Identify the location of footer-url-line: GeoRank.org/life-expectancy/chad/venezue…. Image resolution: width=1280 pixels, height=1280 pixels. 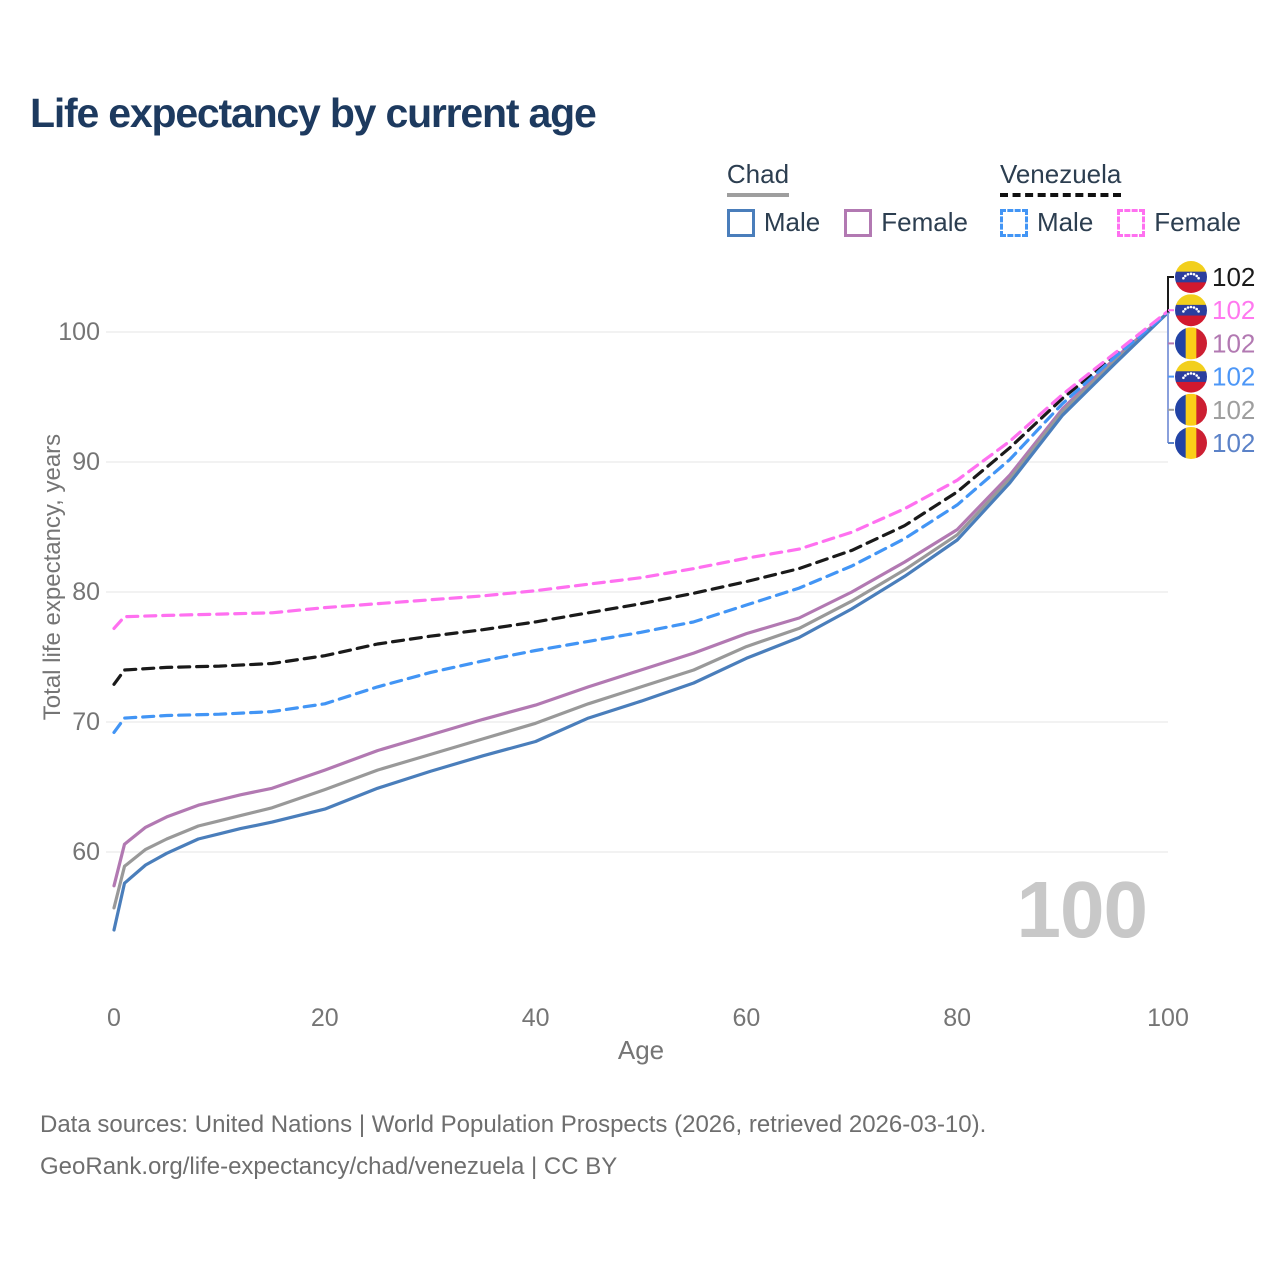
(329, 1166).